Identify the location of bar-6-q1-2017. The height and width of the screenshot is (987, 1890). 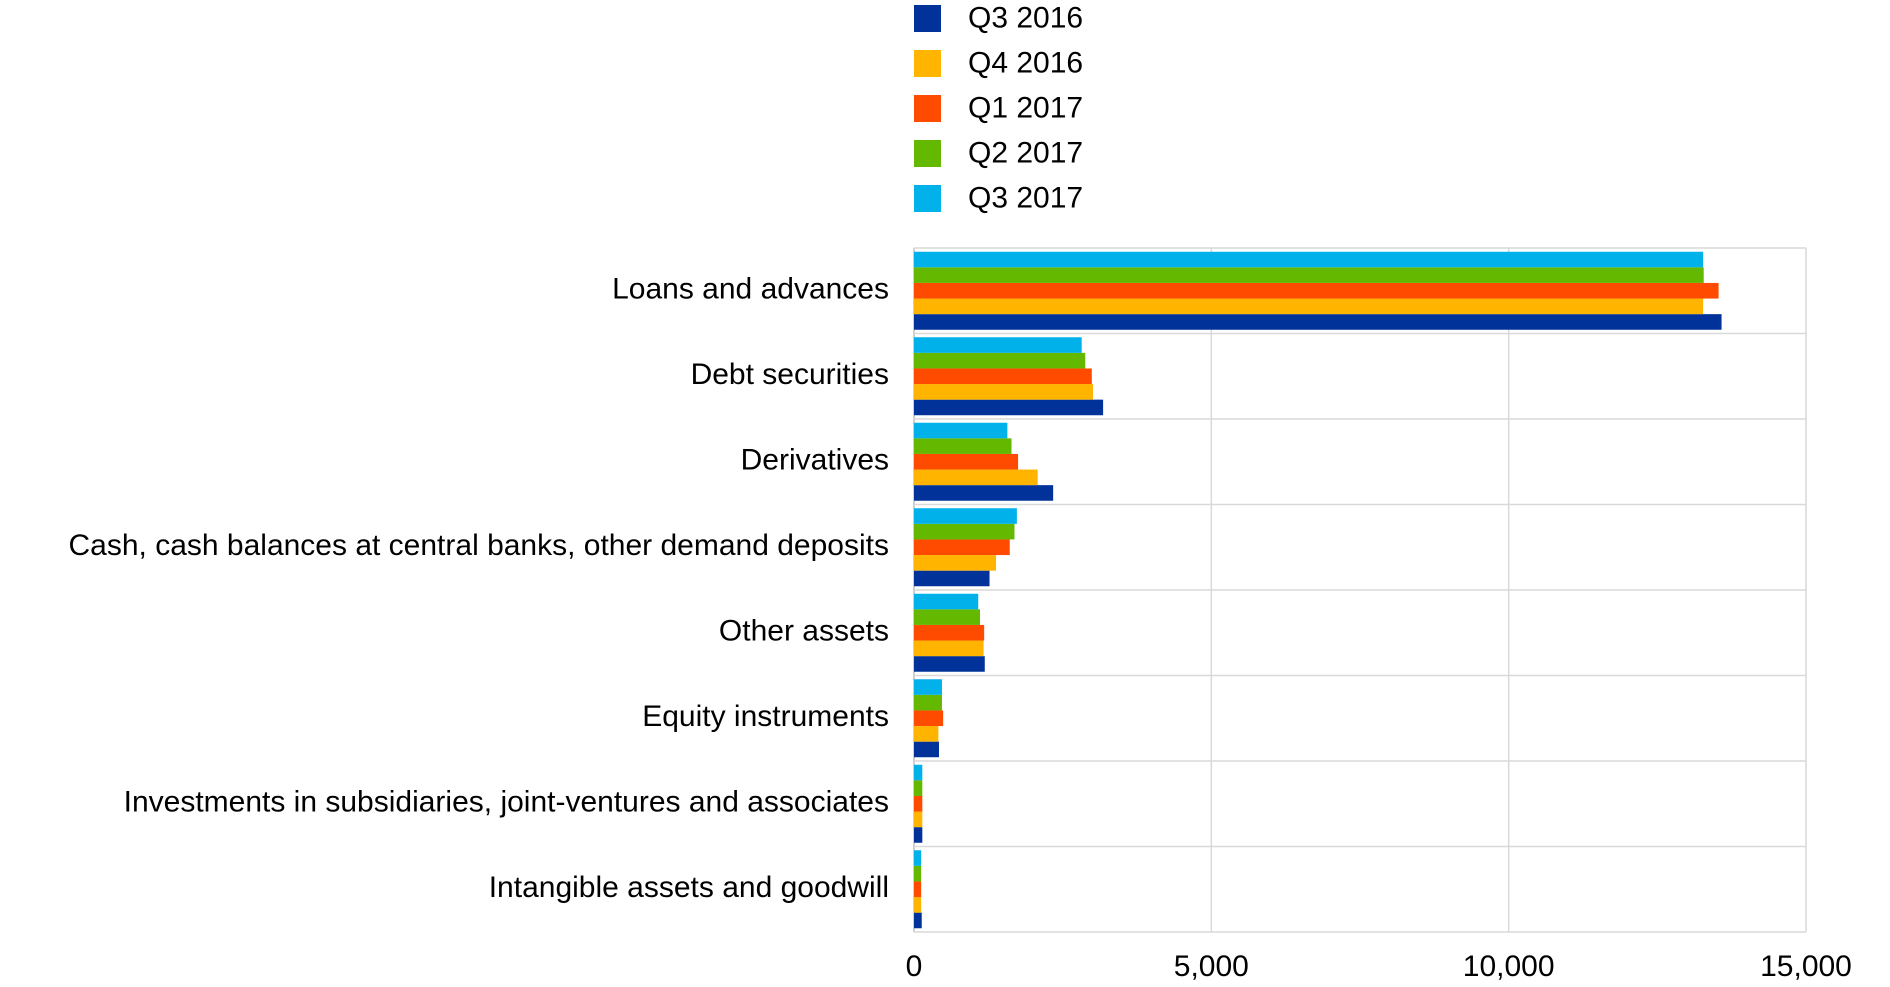
(929, 718).